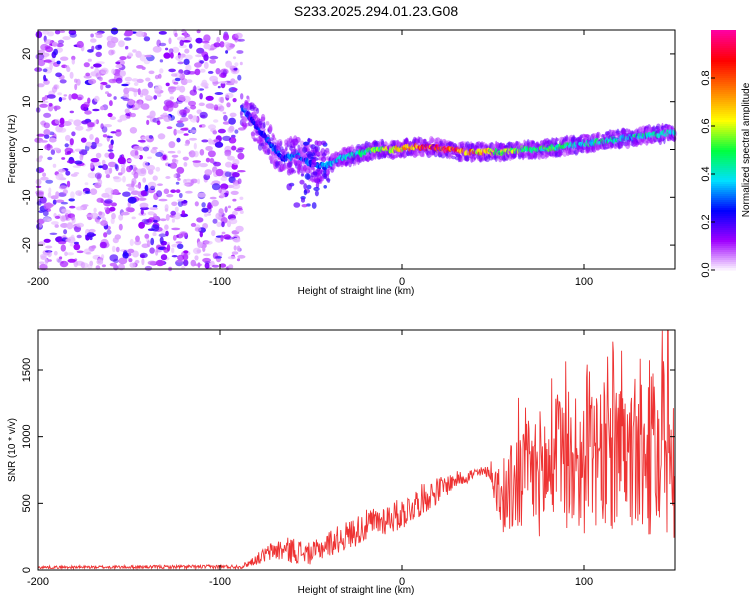 The image size is (750, 600). Describe the element at coordinates (356, 590) in the screenshot. I see `snr-x-label: Height of straight line (km)` at that location.